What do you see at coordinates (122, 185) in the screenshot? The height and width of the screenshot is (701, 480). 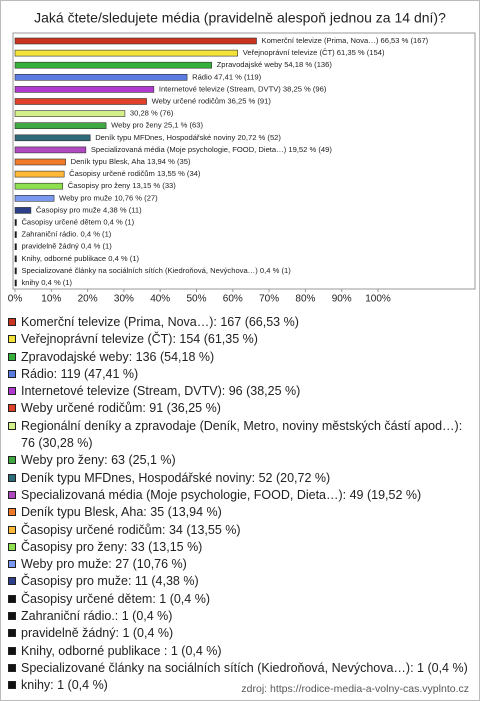 I see `value-label: Časopisy pro ženy 13,15 % (33)` at bounding box center [122, 185].